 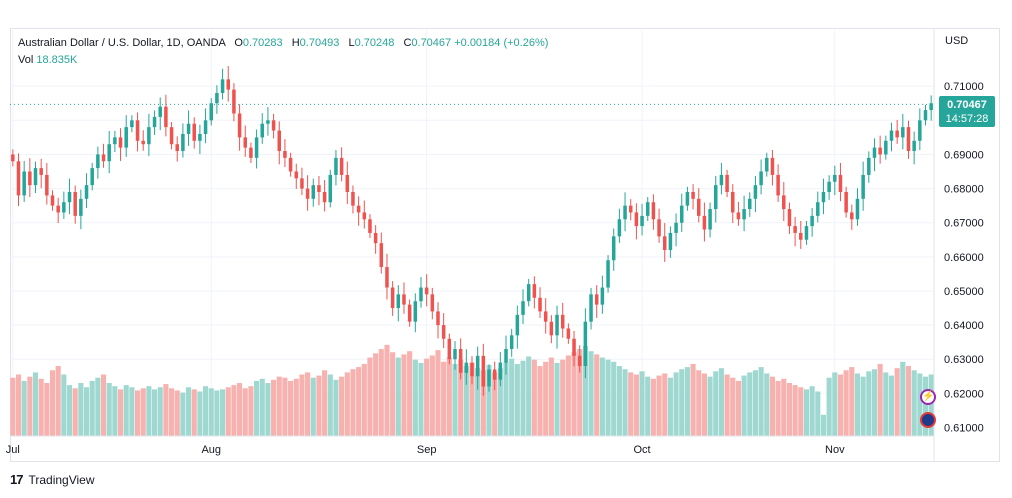 I want to click on vol-label: Vol, so click(x=26, y=60).